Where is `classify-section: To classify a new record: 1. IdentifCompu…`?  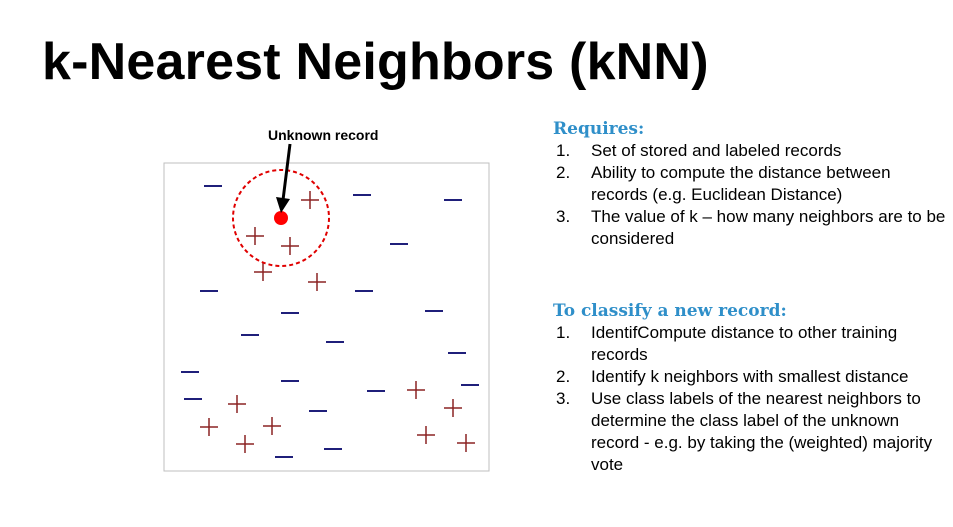 classify-section: To classify a new record: 1. IdentifCompu… is located at coordinates (753, 388).